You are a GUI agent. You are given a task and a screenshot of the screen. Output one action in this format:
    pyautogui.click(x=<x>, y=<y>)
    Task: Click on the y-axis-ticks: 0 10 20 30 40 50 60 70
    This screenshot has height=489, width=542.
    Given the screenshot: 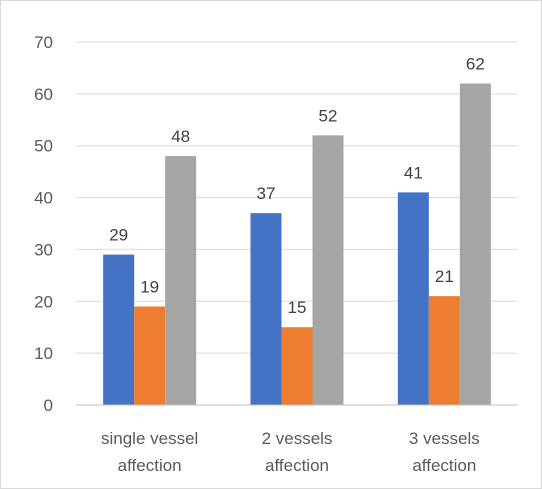 What is the action you would take?
    pyautogui.click(x=43, y=224)
    